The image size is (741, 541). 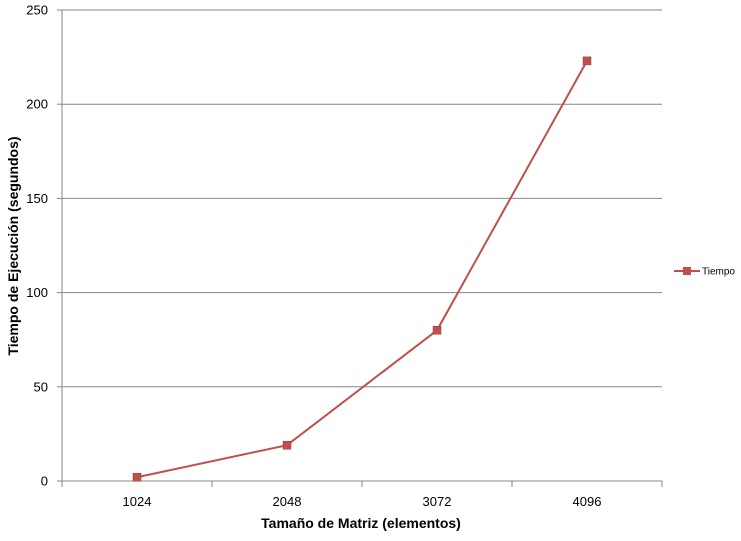 What do you see at coordinates (37, 104) in the screenshot?
I see `y-tick-label: 200` at bounding box center [37, 104].